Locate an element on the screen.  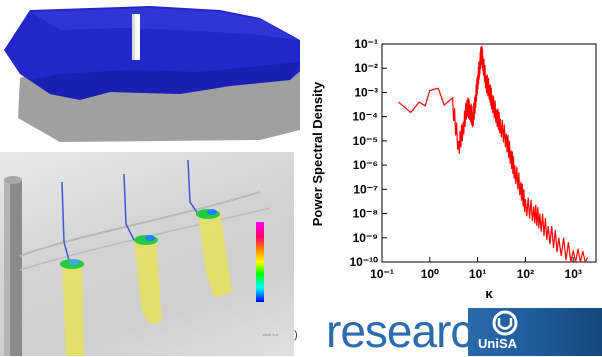
y-tick-label: 10⁻² is located at coordinates (366, 68).